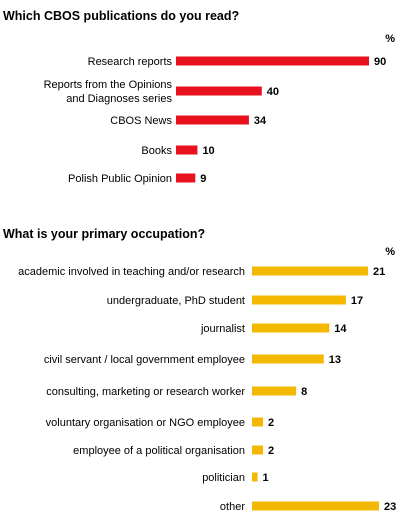 This screenshot has width=400, height=511. Describe the element at coordinates (222, 329) in the screenshot. I see `category-label: journalist` at that location.